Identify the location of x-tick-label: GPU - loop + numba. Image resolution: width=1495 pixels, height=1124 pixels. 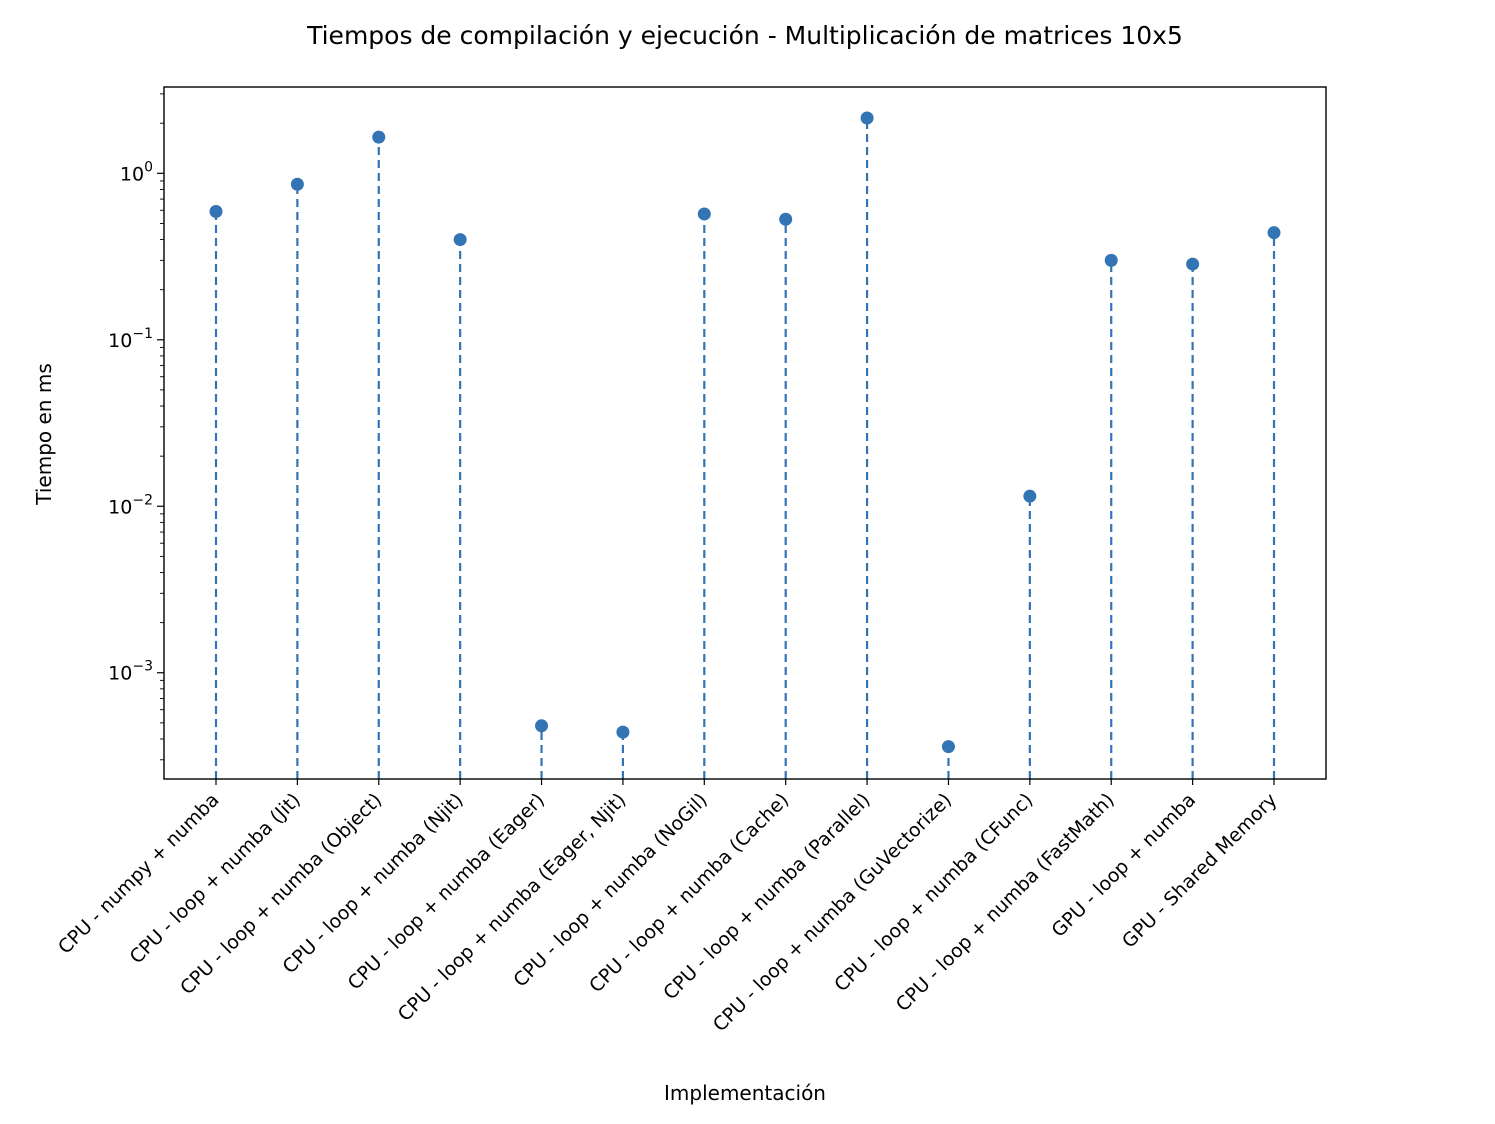
(1123, 865).